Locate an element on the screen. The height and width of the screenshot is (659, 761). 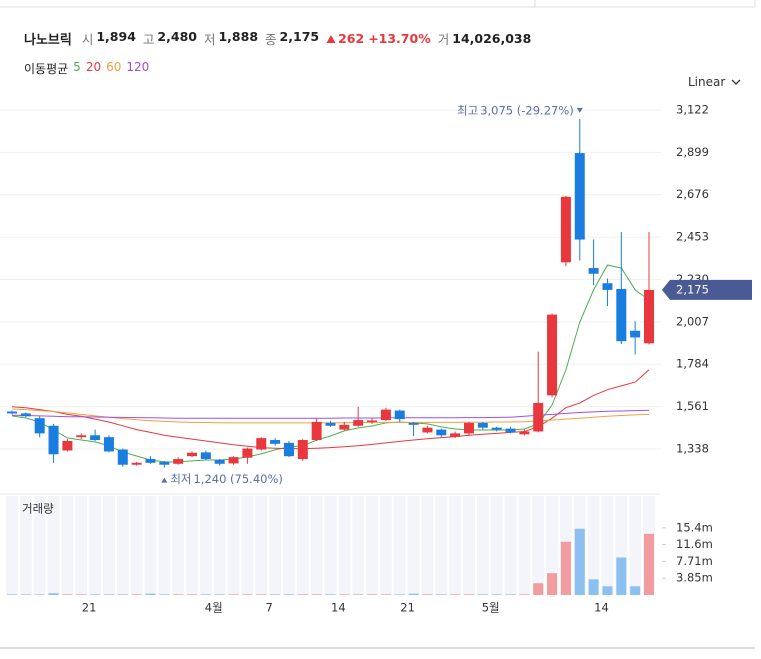
low-note-label: 최저 is located at coordinates (180, 479).